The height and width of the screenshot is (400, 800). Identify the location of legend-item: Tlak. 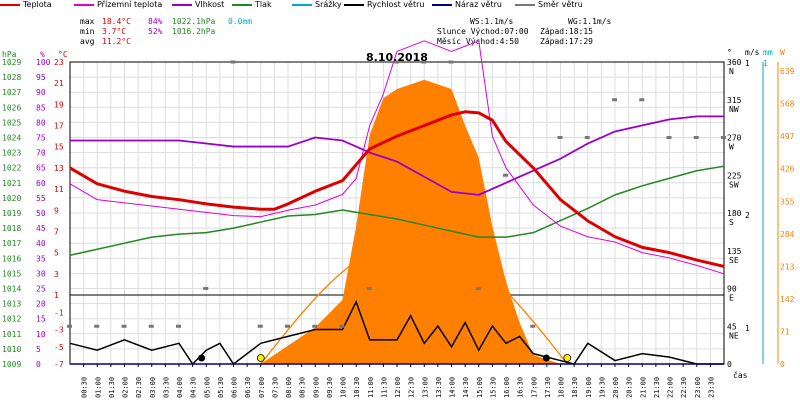
(252, 4).